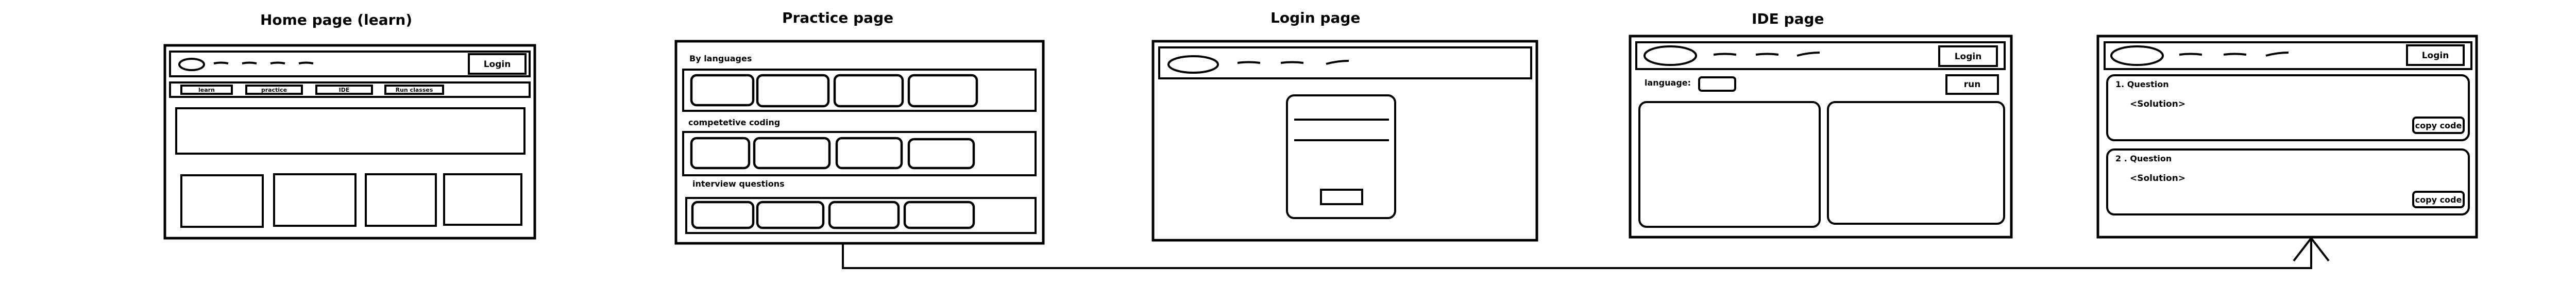  I want to click on home-tab-run-classes, so click(414, 90).